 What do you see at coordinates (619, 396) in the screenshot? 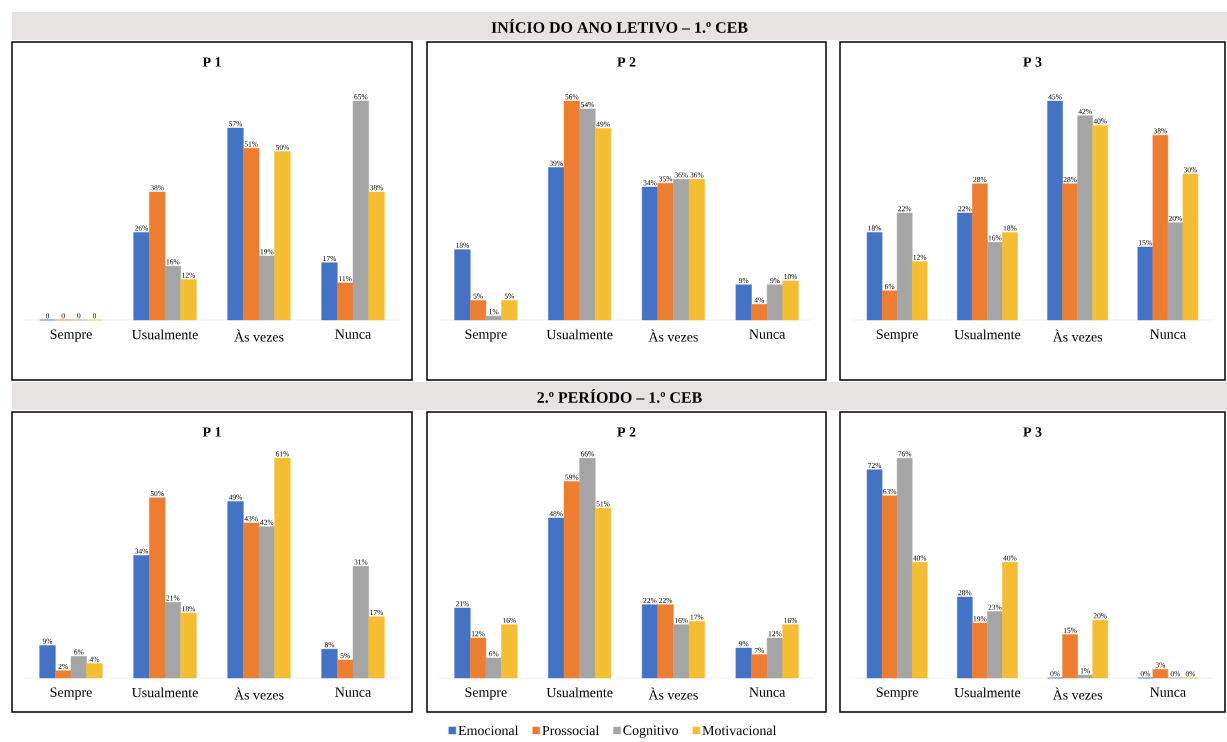
I see `text: 2.º PERÍODO – 1.º CEB` at bounding box center [619, 396].